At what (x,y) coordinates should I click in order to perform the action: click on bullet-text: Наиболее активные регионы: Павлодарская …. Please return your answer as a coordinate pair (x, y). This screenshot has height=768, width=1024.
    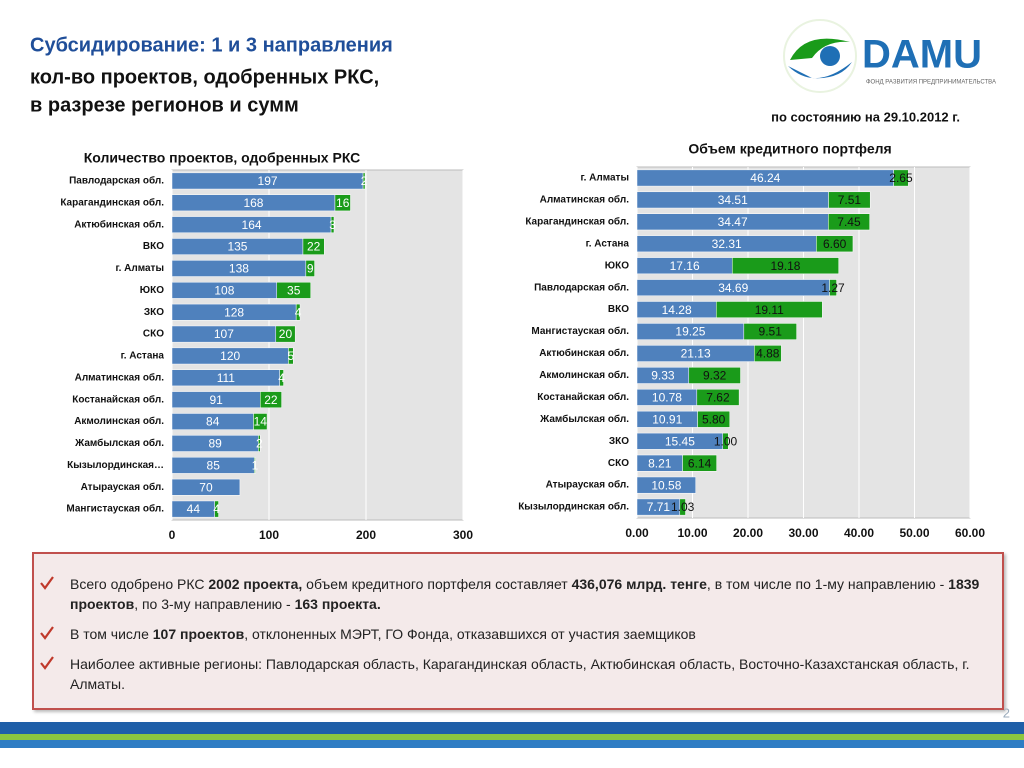
    Looking at the image, I should click on (520, 674).